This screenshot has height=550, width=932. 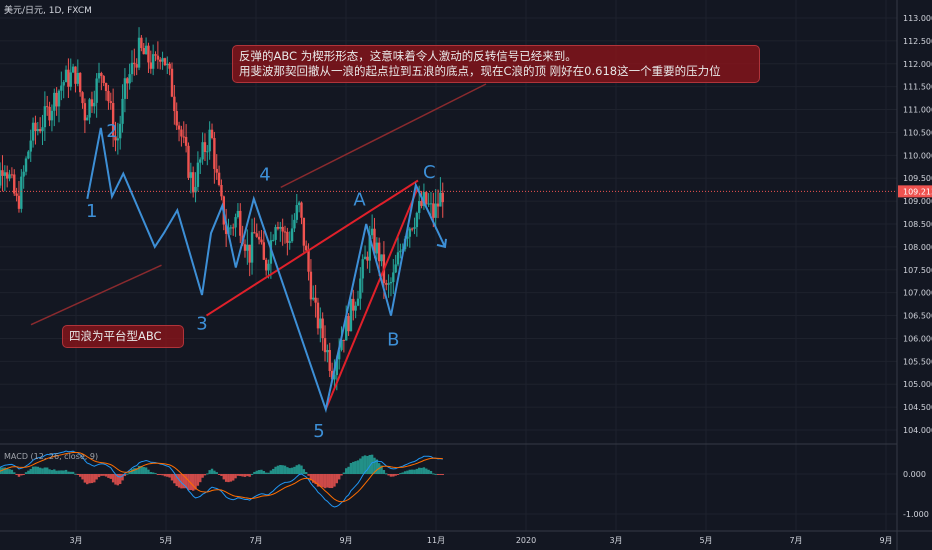 What do you see at coordinates (917, 132) in the screenshot?
I see `y-tick-label: 110.500` at bounding box center [917, 132].